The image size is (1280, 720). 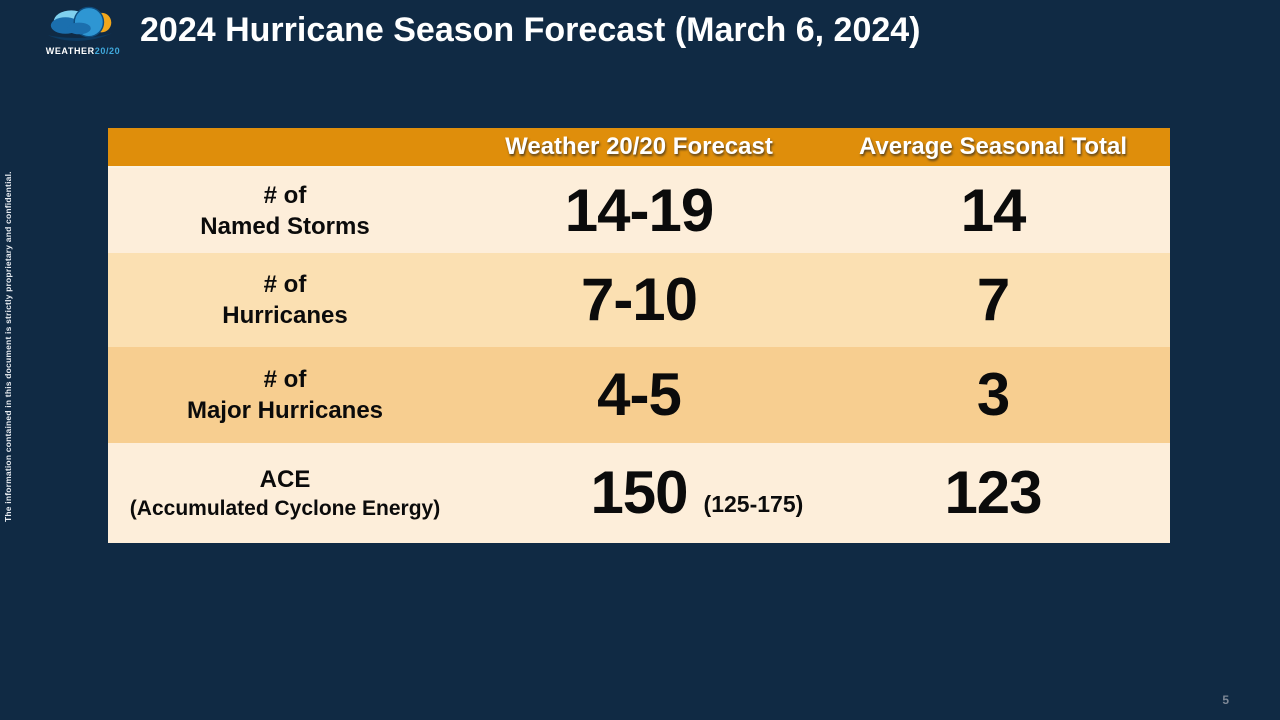 I want to click on row-label-line2: (Accumulated Cyclone Energy), so click(x=285, y=508).